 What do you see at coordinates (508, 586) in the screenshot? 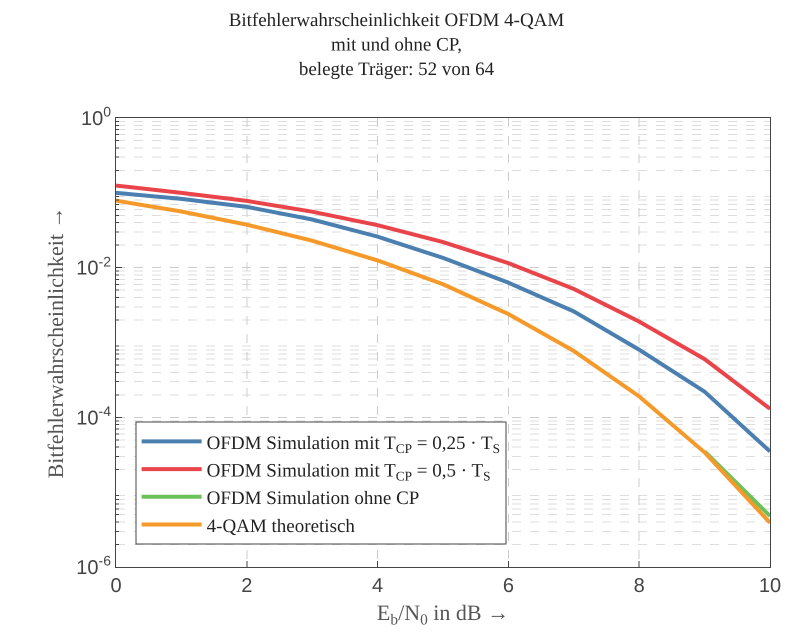
I see `x-tick-label: 6` at bounding box center [508, 586].